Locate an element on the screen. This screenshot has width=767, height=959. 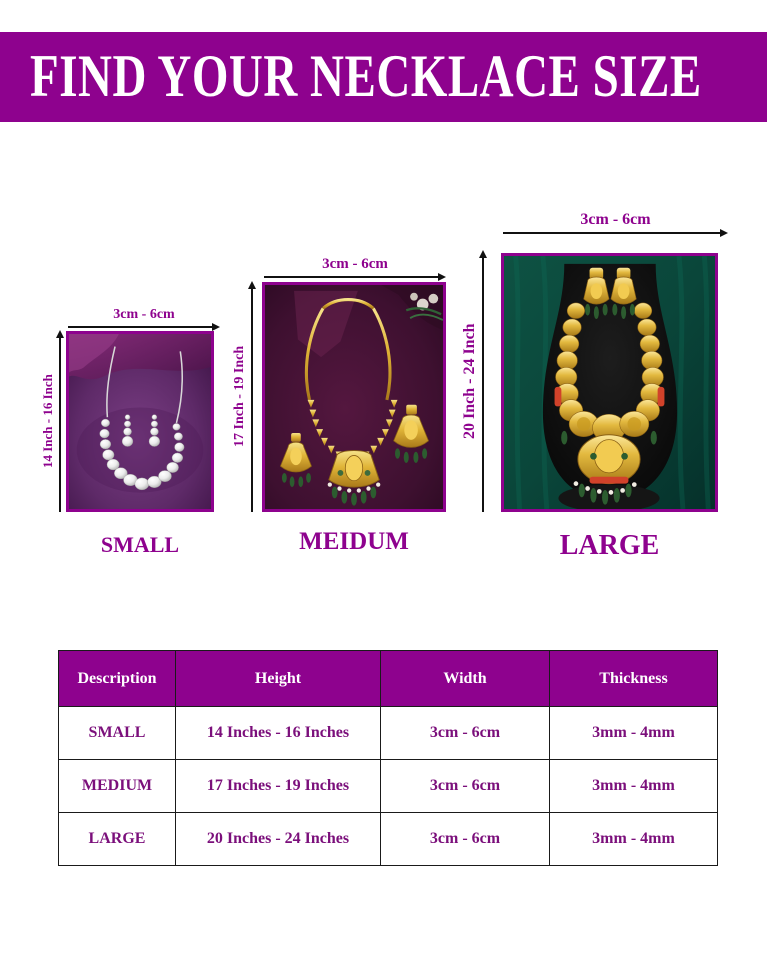
small-width-arrow is located at coordinates (144, 326).